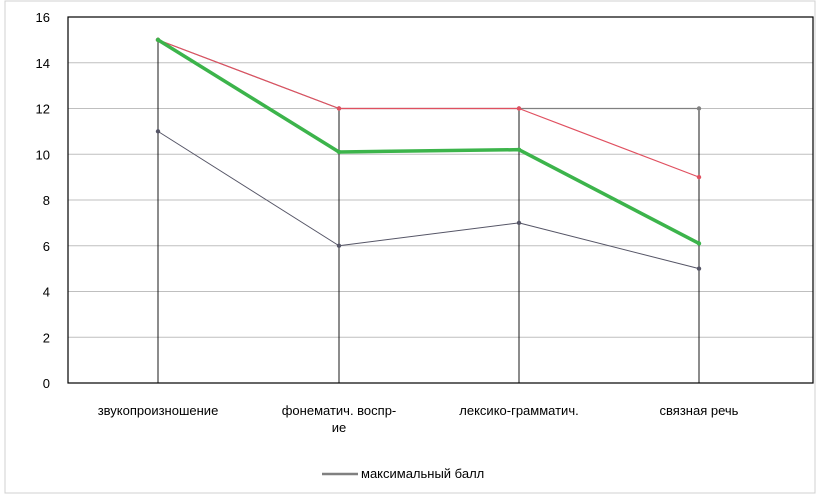 Image resolution: width=819 pixels, height=495 pixels. I want to click on y-tick-label: 12, so click(43, 109).